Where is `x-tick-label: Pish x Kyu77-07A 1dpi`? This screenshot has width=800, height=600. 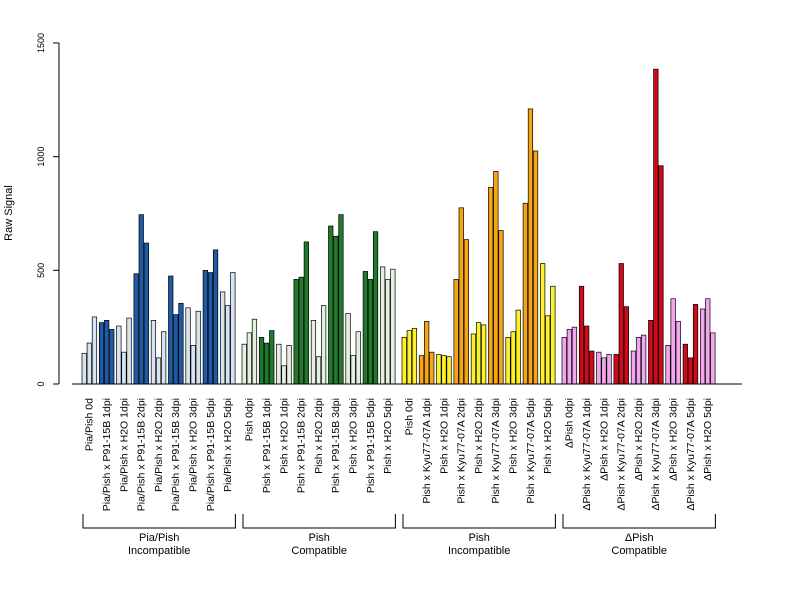 x-tick-label: Pish x Kyu77-07A 1dpi is located at coordinates (427, 451).